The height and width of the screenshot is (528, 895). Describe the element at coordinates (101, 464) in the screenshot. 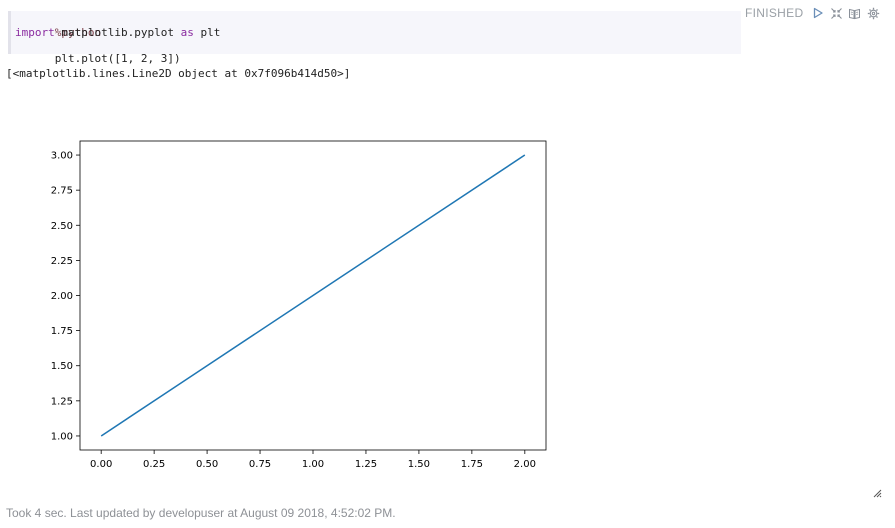

I see `x-tick-label: 0.00` at that location.